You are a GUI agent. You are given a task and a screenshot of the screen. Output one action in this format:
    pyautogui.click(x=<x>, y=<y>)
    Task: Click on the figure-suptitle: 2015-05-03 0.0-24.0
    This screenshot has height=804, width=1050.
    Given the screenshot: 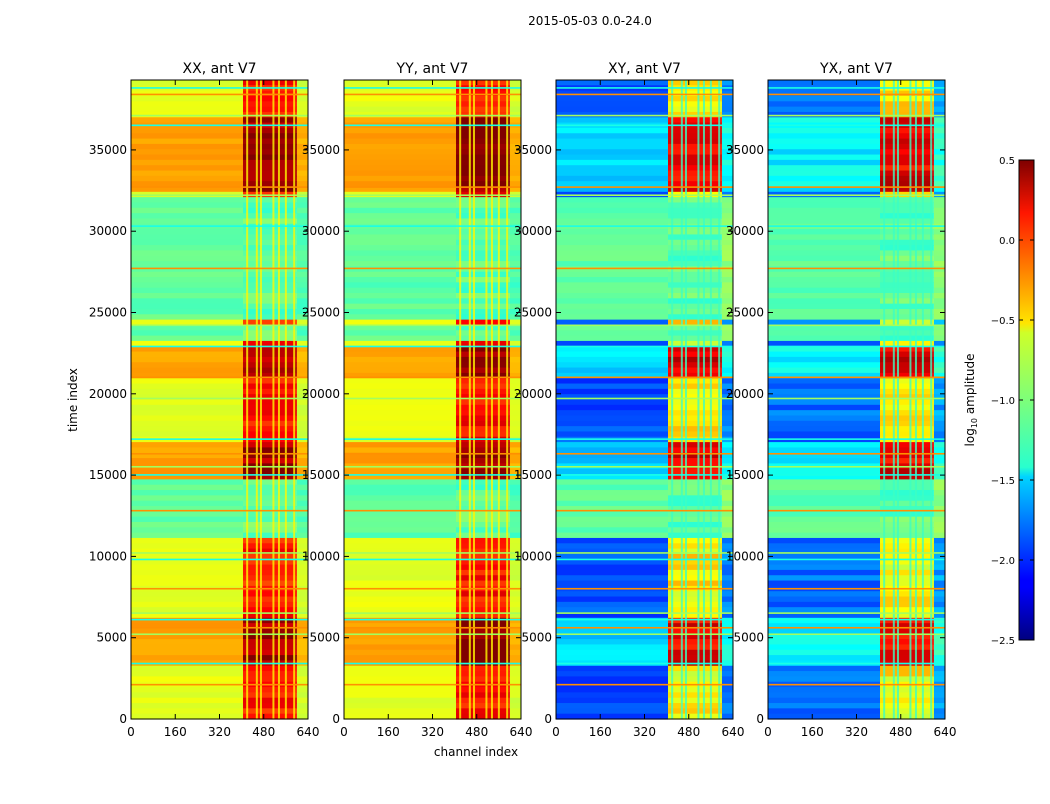 What is the action you would take?
    pyautogui.click(x=590, y=21)
    